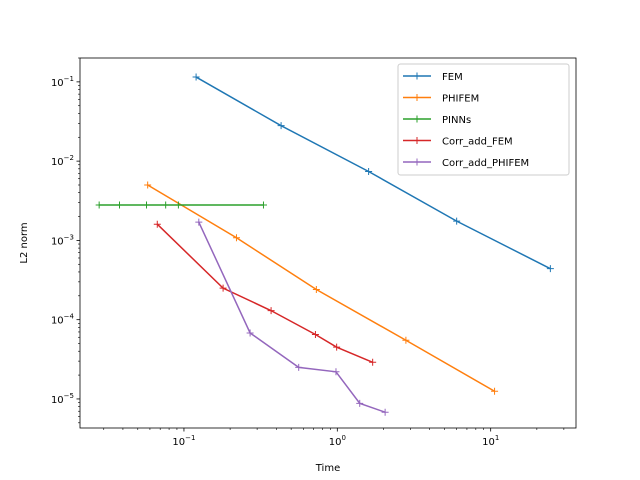 The height and width of the screenshot is (480, 640). I want to click on x-axis-ticks: 10⁻¹ 10⁰ 10¹, so click(334, 438).